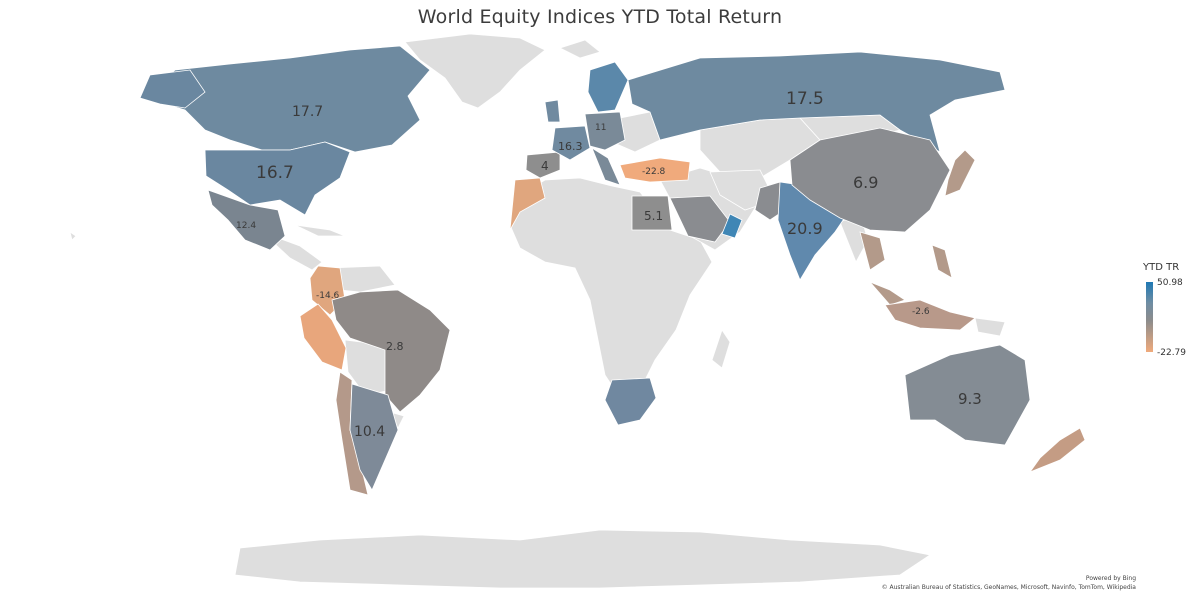 This screenshot has width=1200, height=598. I want to click on land-arctic-islands, so click(579, 49).